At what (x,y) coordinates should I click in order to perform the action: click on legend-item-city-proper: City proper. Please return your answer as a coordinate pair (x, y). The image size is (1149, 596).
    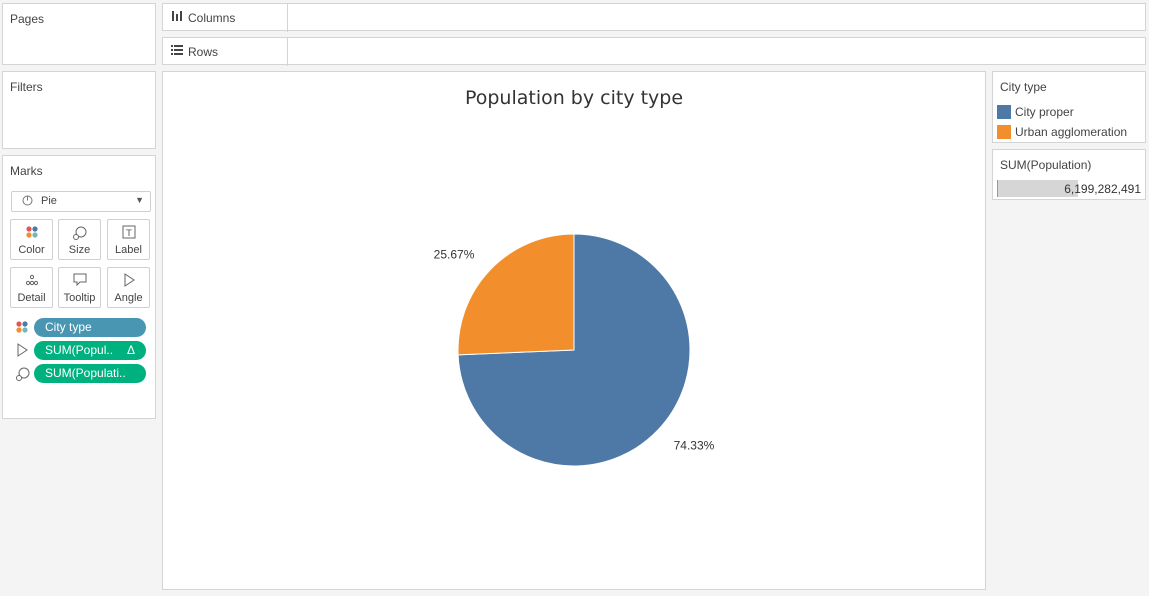
    Looking at the image, I should click on (1070, 112).